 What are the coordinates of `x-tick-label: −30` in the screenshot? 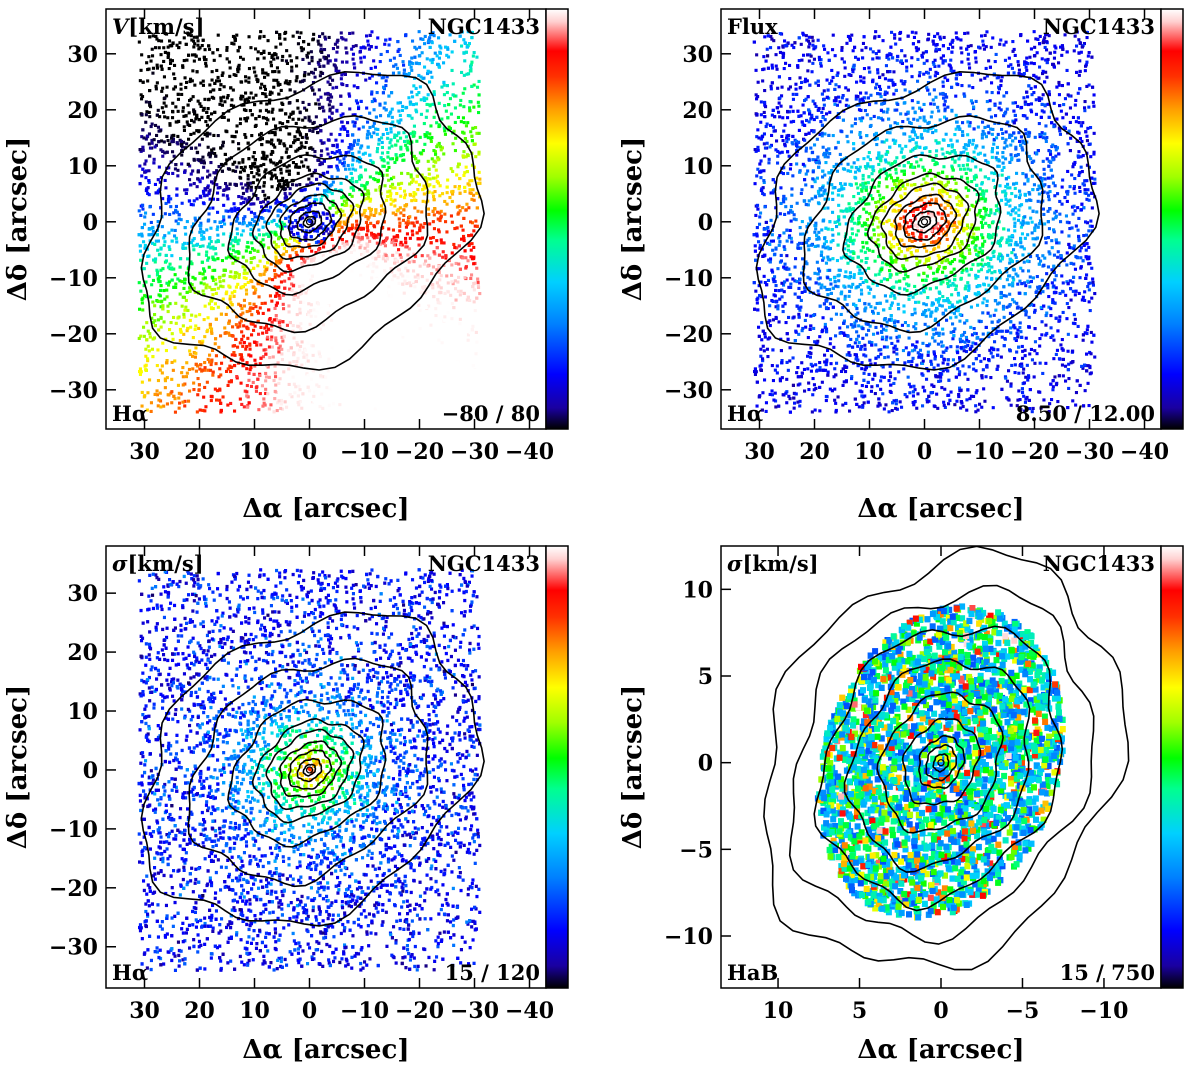 It's located at (474, 452).